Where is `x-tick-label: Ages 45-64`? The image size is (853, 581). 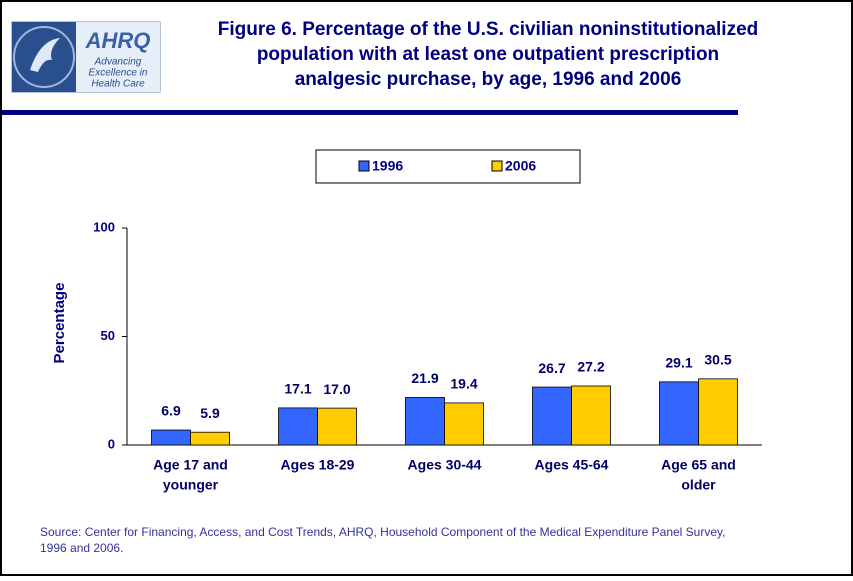 x-tick-label: Ages 45-64 is located at coordinates (572, 465).